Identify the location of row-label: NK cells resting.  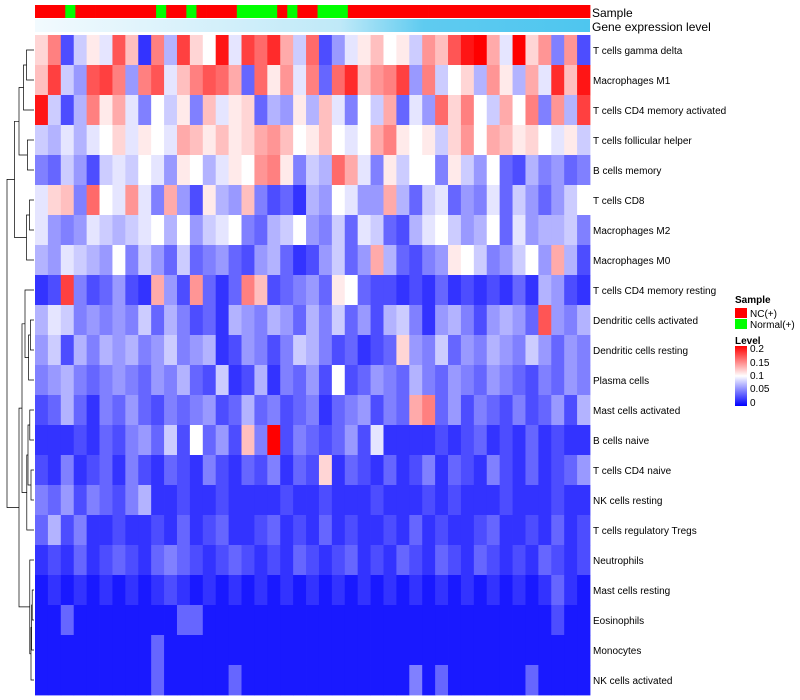
(627, 501).